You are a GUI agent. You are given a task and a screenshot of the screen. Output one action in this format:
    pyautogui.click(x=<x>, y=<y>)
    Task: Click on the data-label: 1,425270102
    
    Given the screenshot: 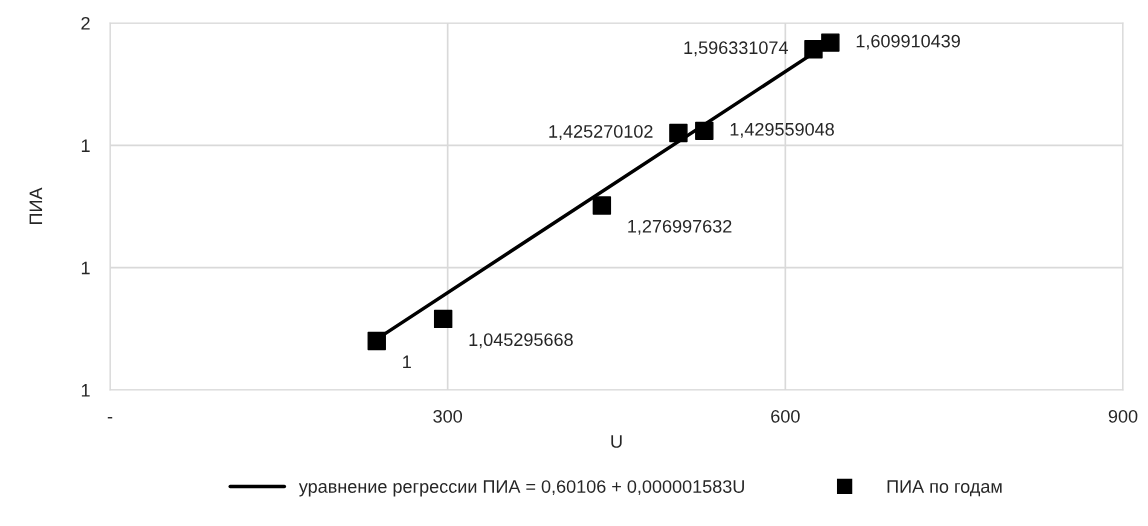 What is the action you would take?
    pyautogui.click(x=601, y=132)
    